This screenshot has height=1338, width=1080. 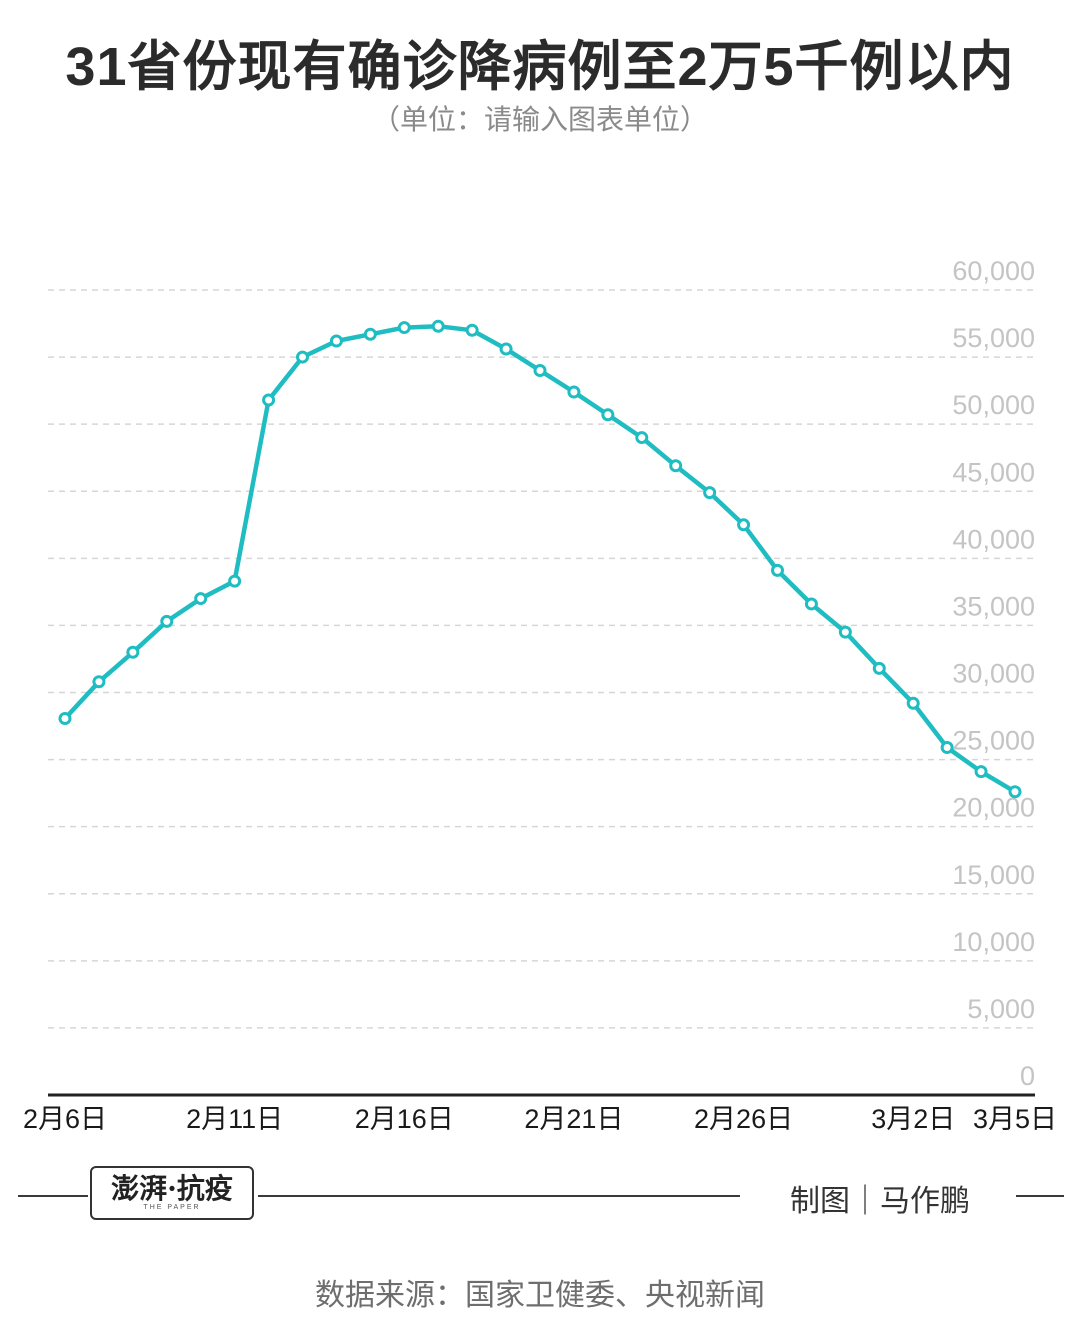 I want to click on y-tick-label: 50,000, so click(x=993, y=405).